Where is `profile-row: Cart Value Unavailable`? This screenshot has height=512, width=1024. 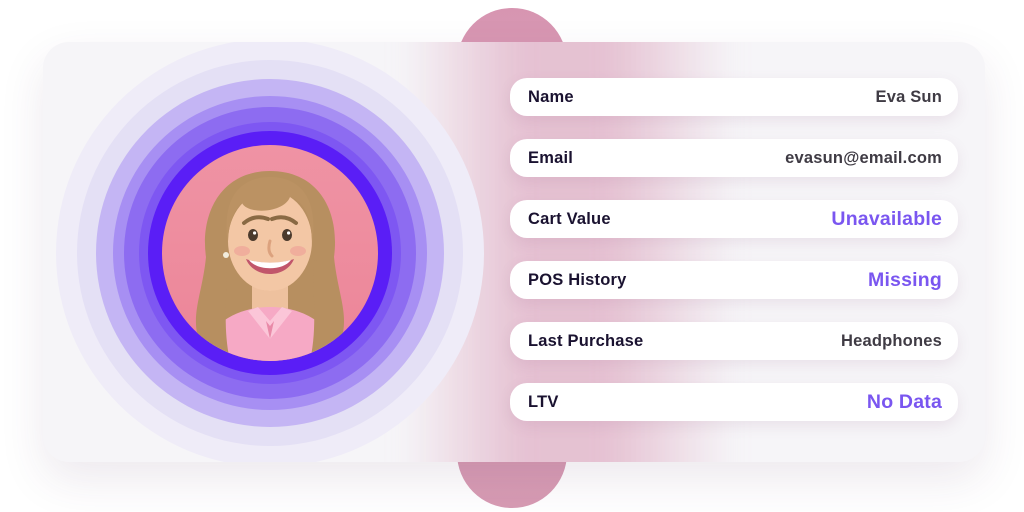 profile-row: Cart Value Unavailable is located at coordinates (734, 219).